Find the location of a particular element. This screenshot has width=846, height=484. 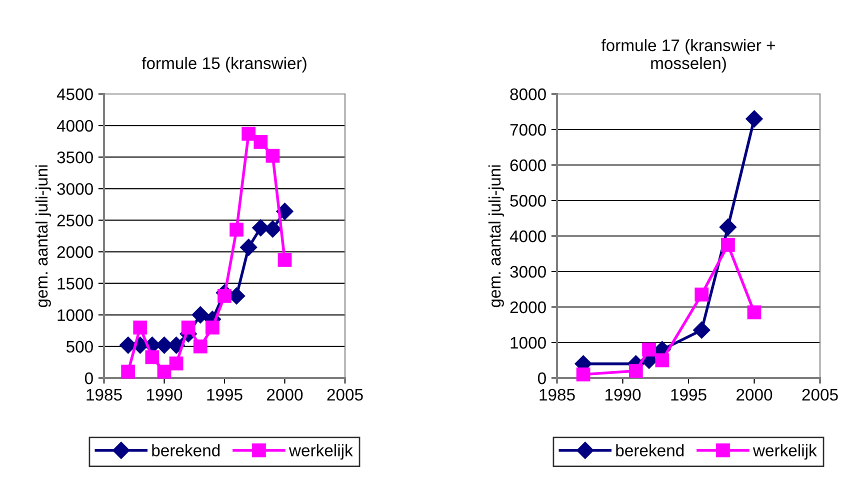

y-tick-label: 2500 is located at coordinates (75, 220).